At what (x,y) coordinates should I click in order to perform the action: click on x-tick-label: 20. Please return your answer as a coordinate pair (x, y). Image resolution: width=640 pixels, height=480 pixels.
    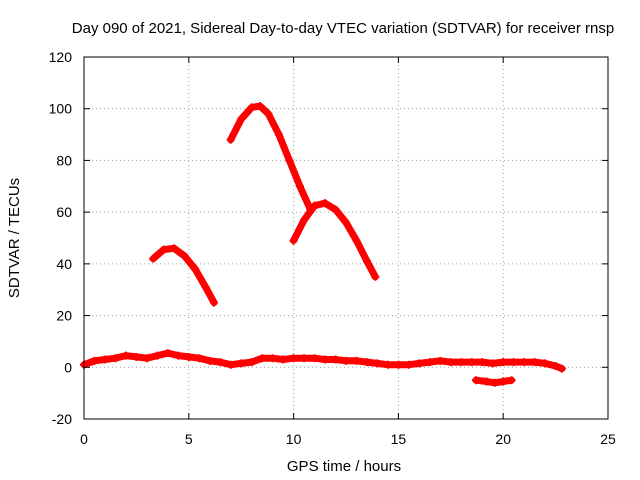
    Looking at the image, I should click on (503, 439).